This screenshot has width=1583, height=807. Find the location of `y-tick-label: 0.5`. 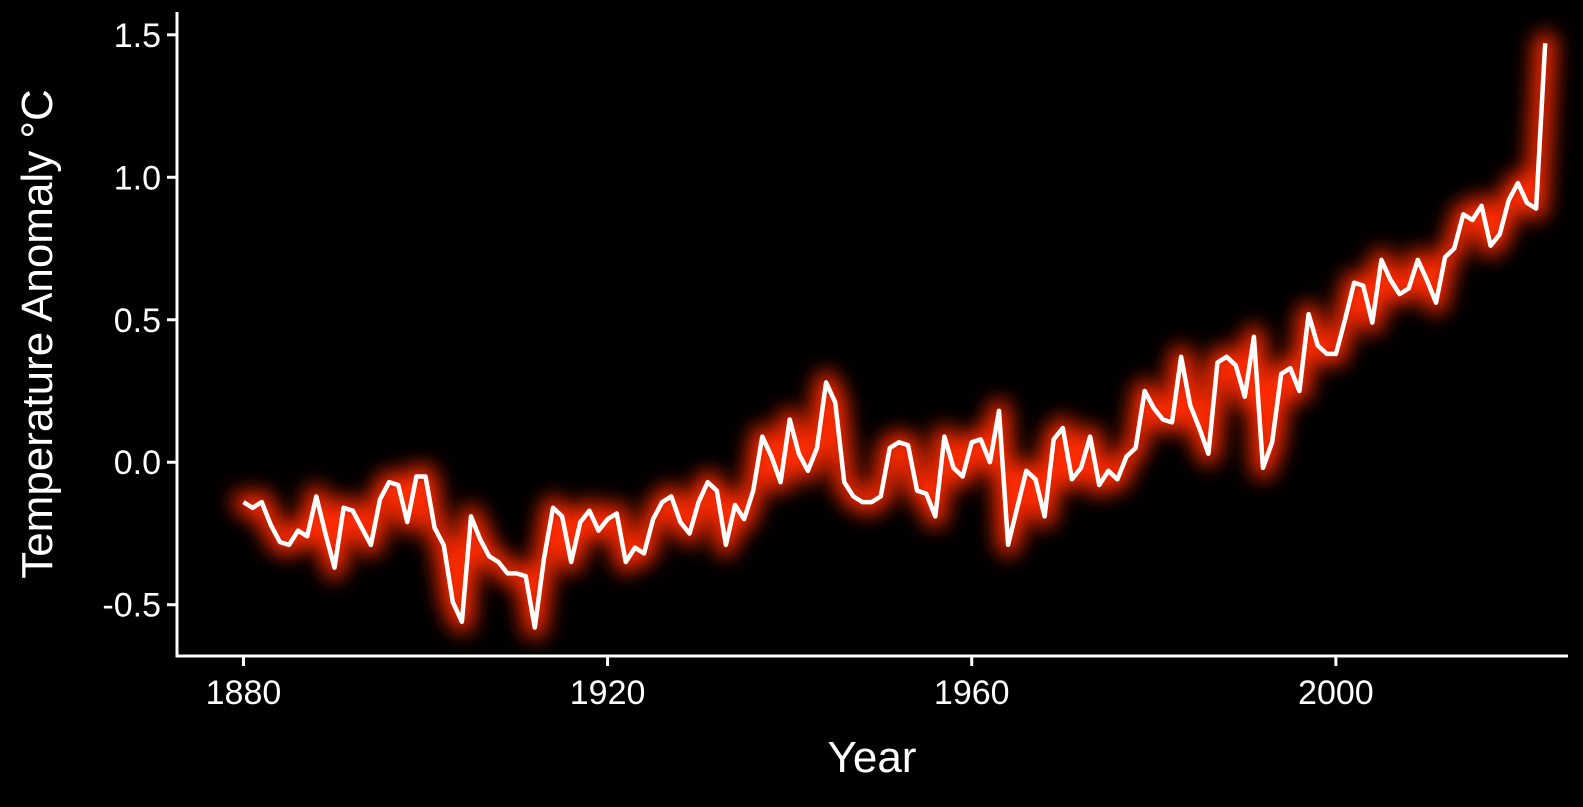

y-tick-label: 0.5 is located at coordinates (137, 321).